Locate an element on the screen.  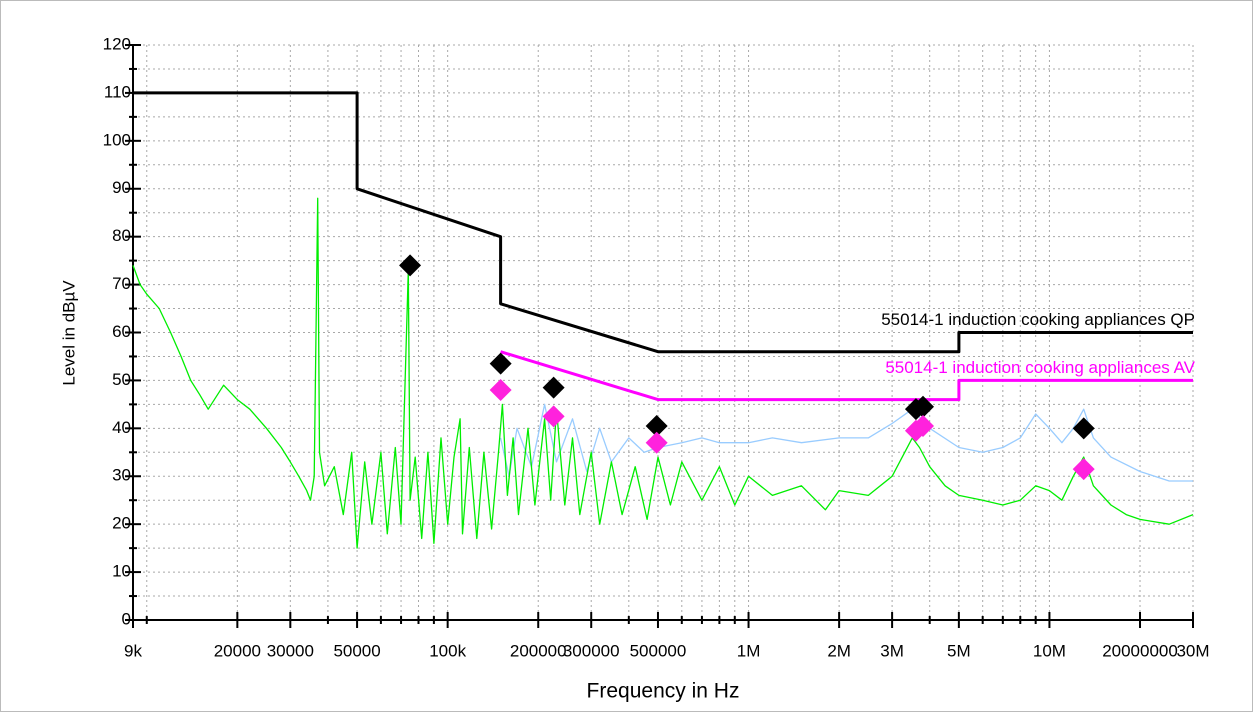
y-tick-label: 70 is located at coordinates (121, 283).